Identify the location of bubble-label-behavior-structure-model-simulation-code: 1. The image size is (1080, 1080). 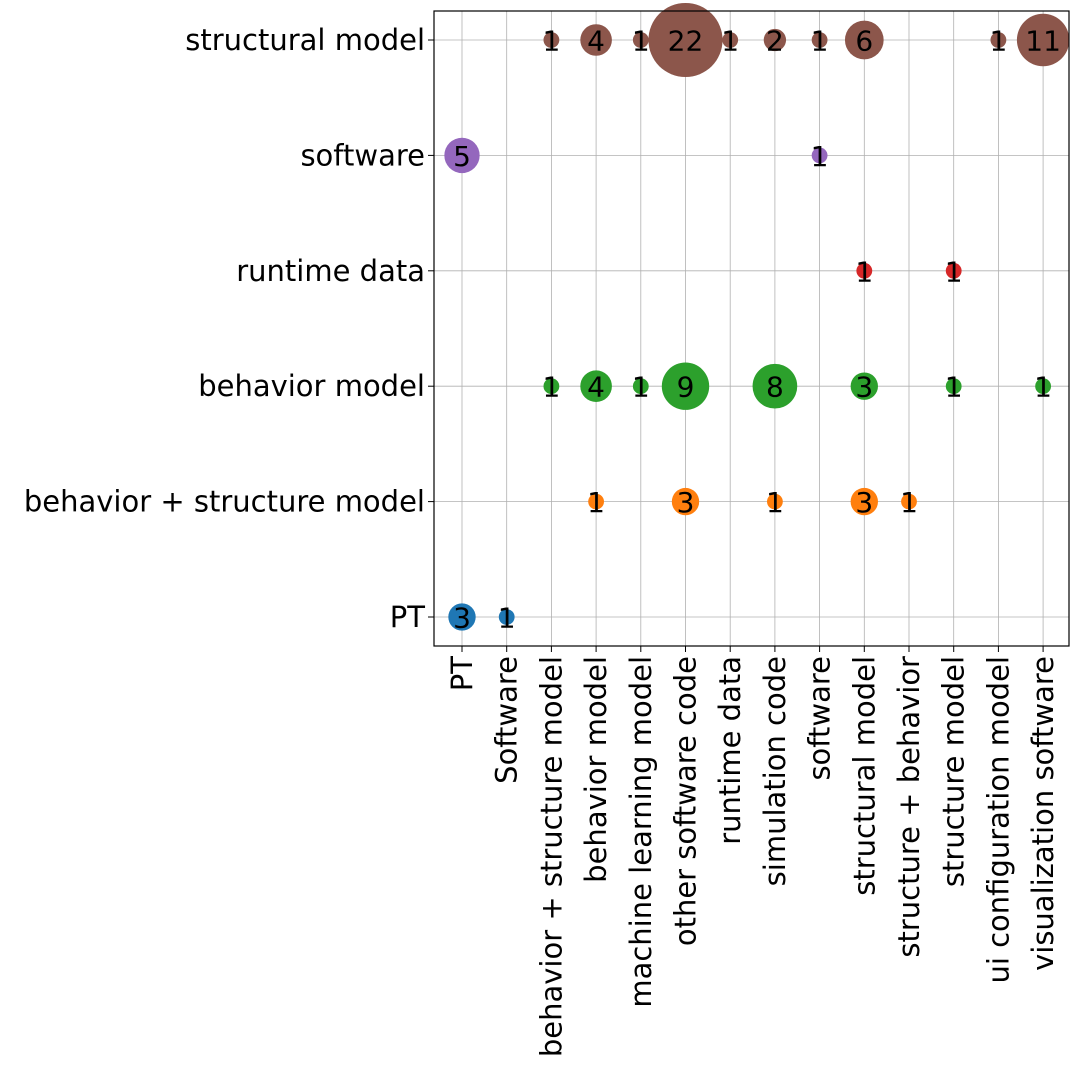
(775, 502).